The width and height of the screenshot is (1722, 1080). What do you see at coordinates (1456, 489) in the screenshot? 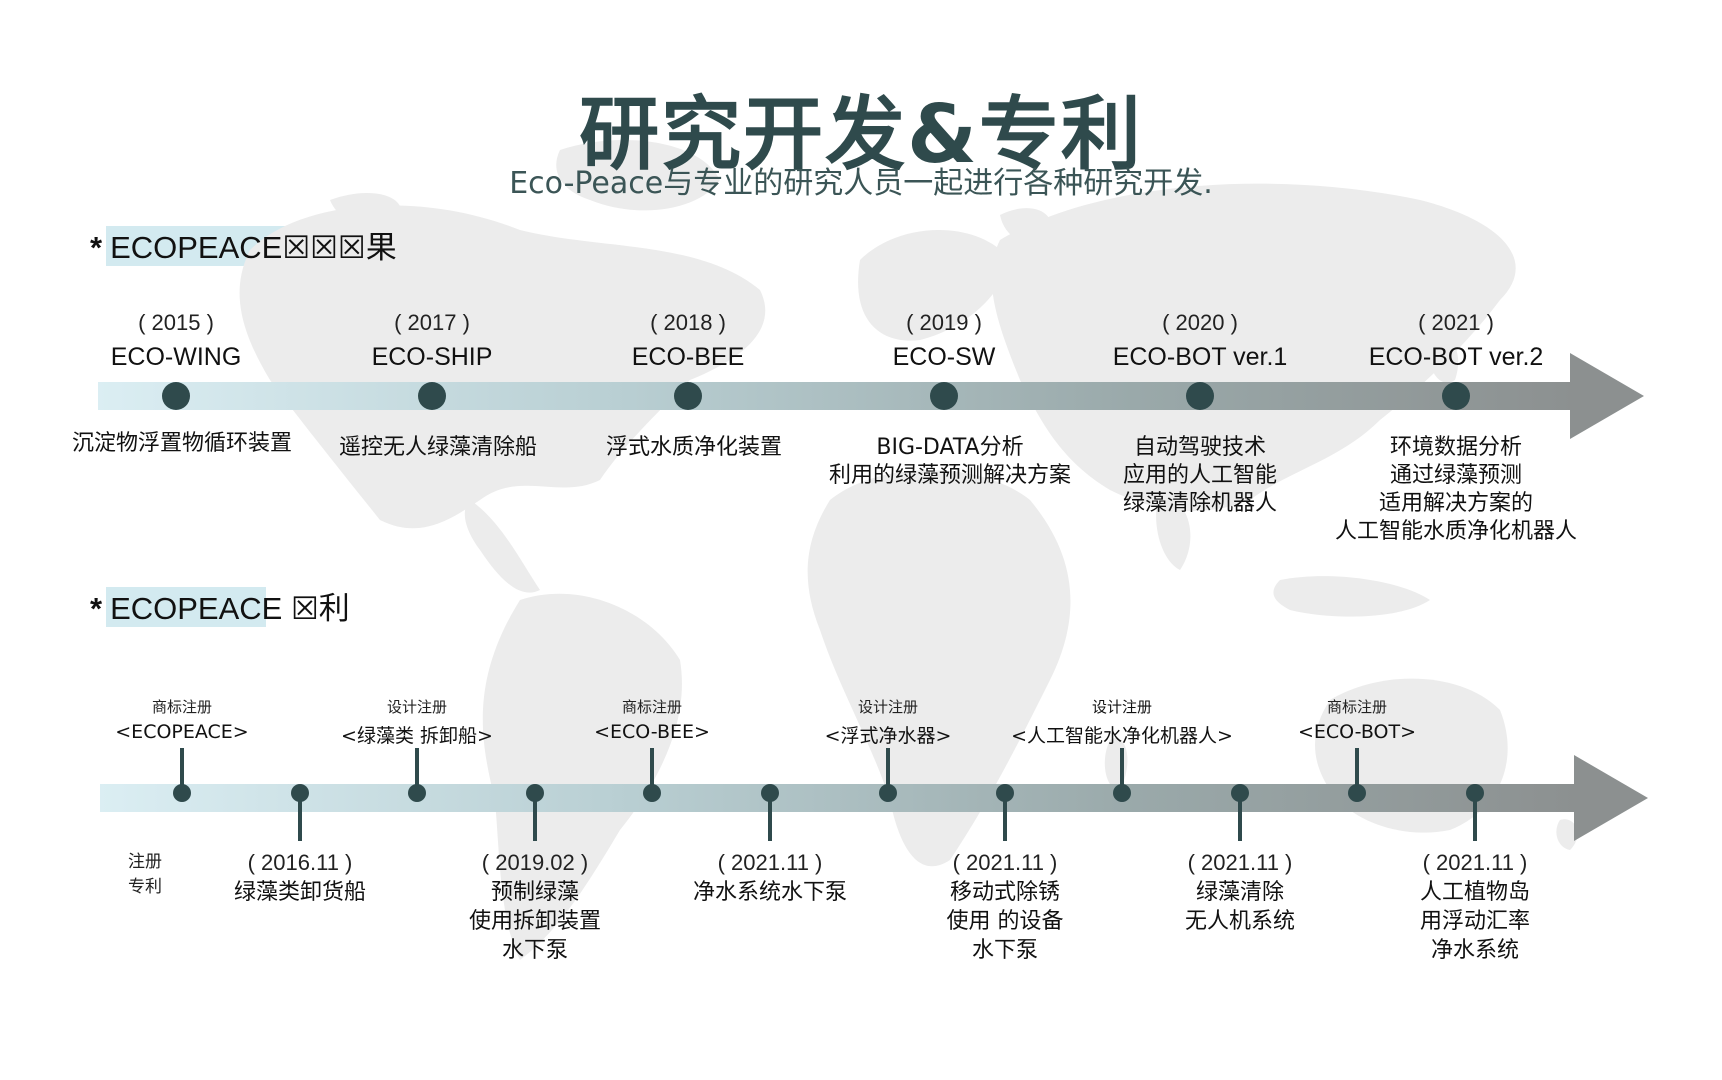
I see `result-desc: 环境数据分析 通过绿藻预测 适用解决方案的 人工智能水质净化机器人` at bounding box center [1456, 489].